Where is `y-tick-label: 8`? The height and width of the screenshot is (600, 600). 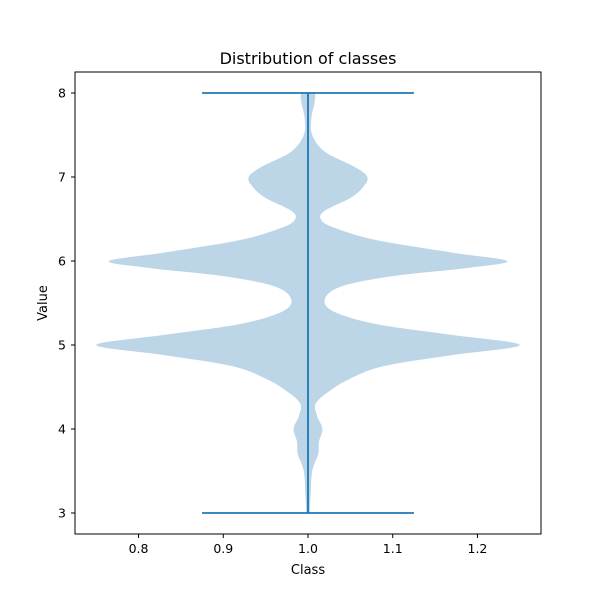 y-tick-label: 8 is located at coordinates (62, 93).